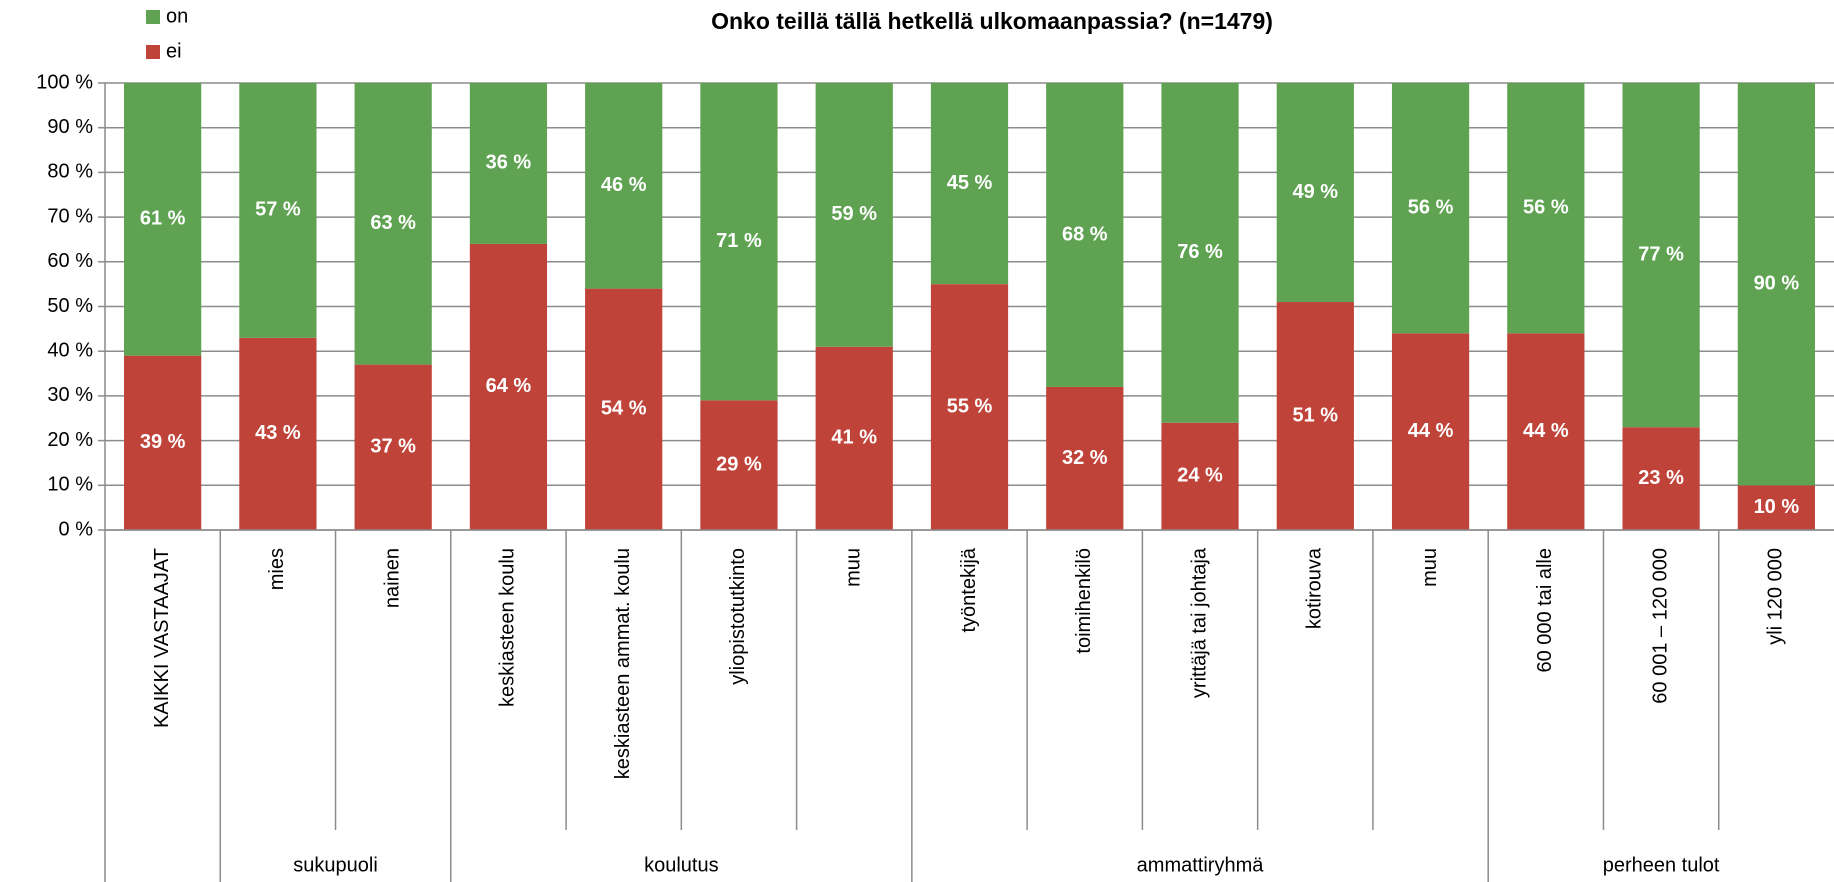 The image size is (1834, 882). I want to click on group-label: perheen tulot, so click(1661, 865).